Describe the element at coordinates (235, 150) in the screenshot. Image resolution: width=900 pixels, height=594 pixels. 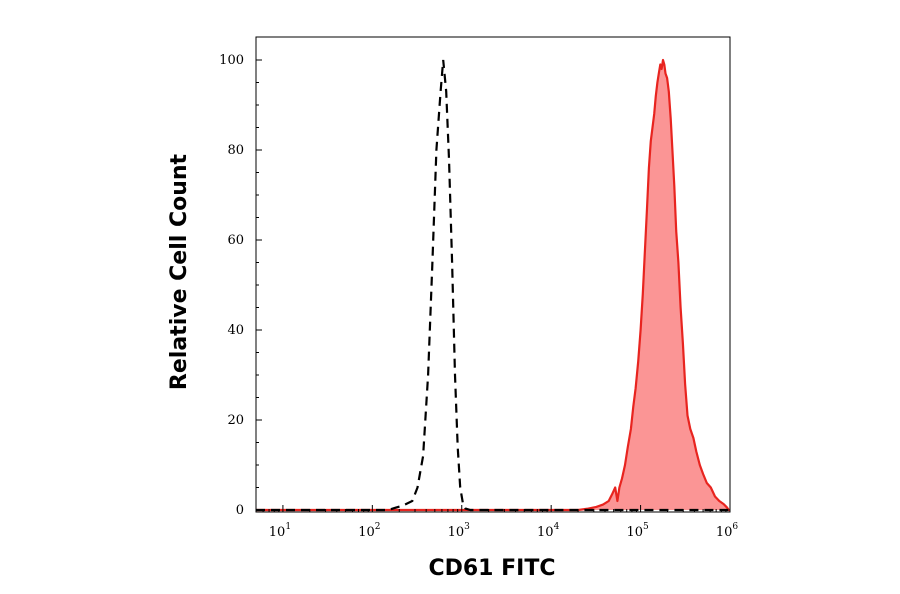
I see `y-tick-label-4: 80` at that location.